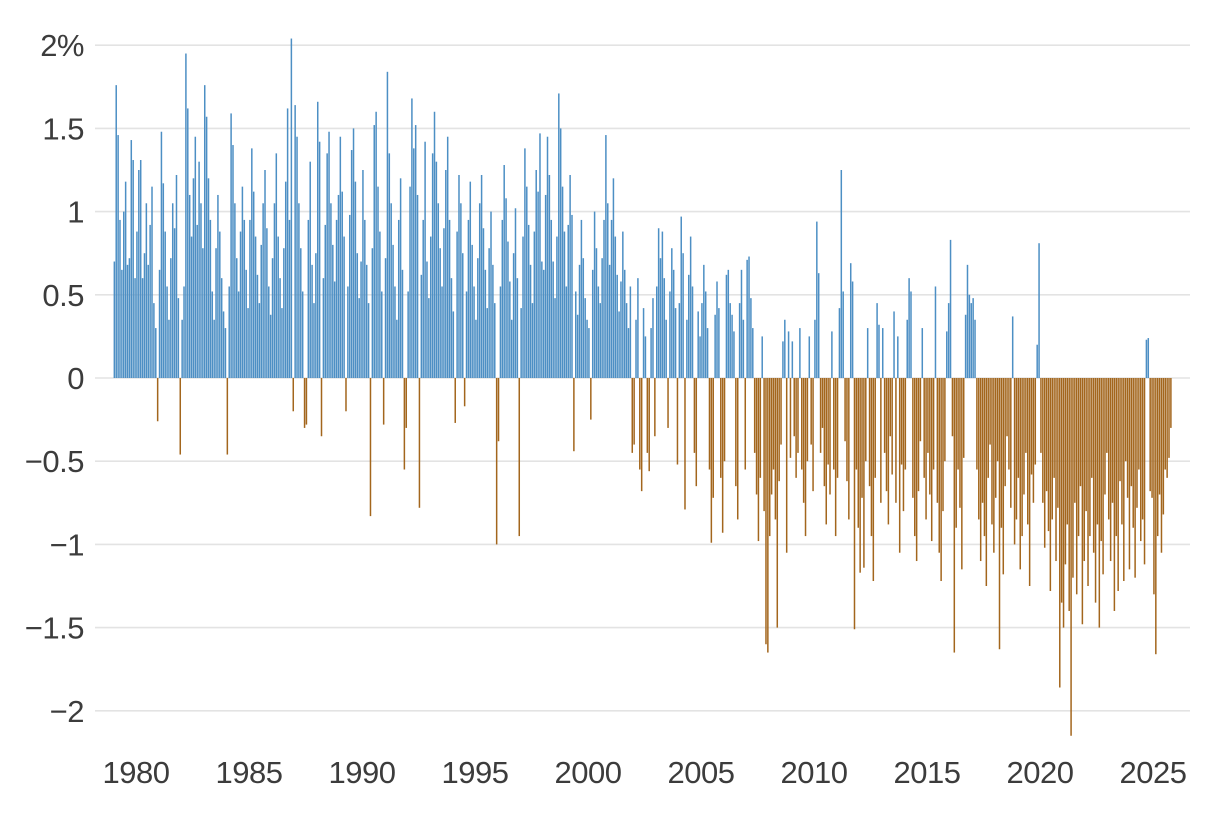 The height and width of the screenshot is (820, 1220). What do you see at coordinates (362, 772) in the screenshot?
I see `x-tick-label: 1990` at bounding box center [362, 772].